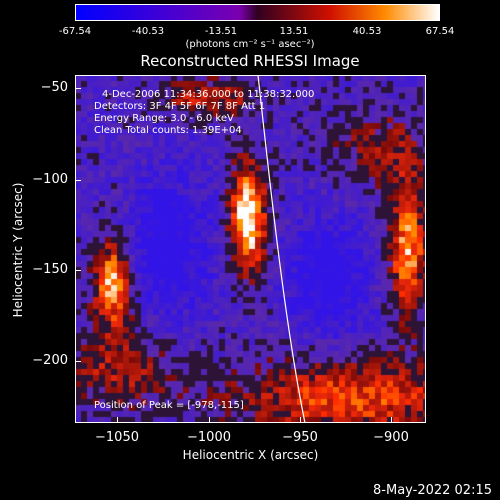 The width and height of the screenshot is (500, 500). What do you see at coordinates (391, 437) in the screenshot?
I see `x-tick-label: −900` at bounding box center [391, 437].